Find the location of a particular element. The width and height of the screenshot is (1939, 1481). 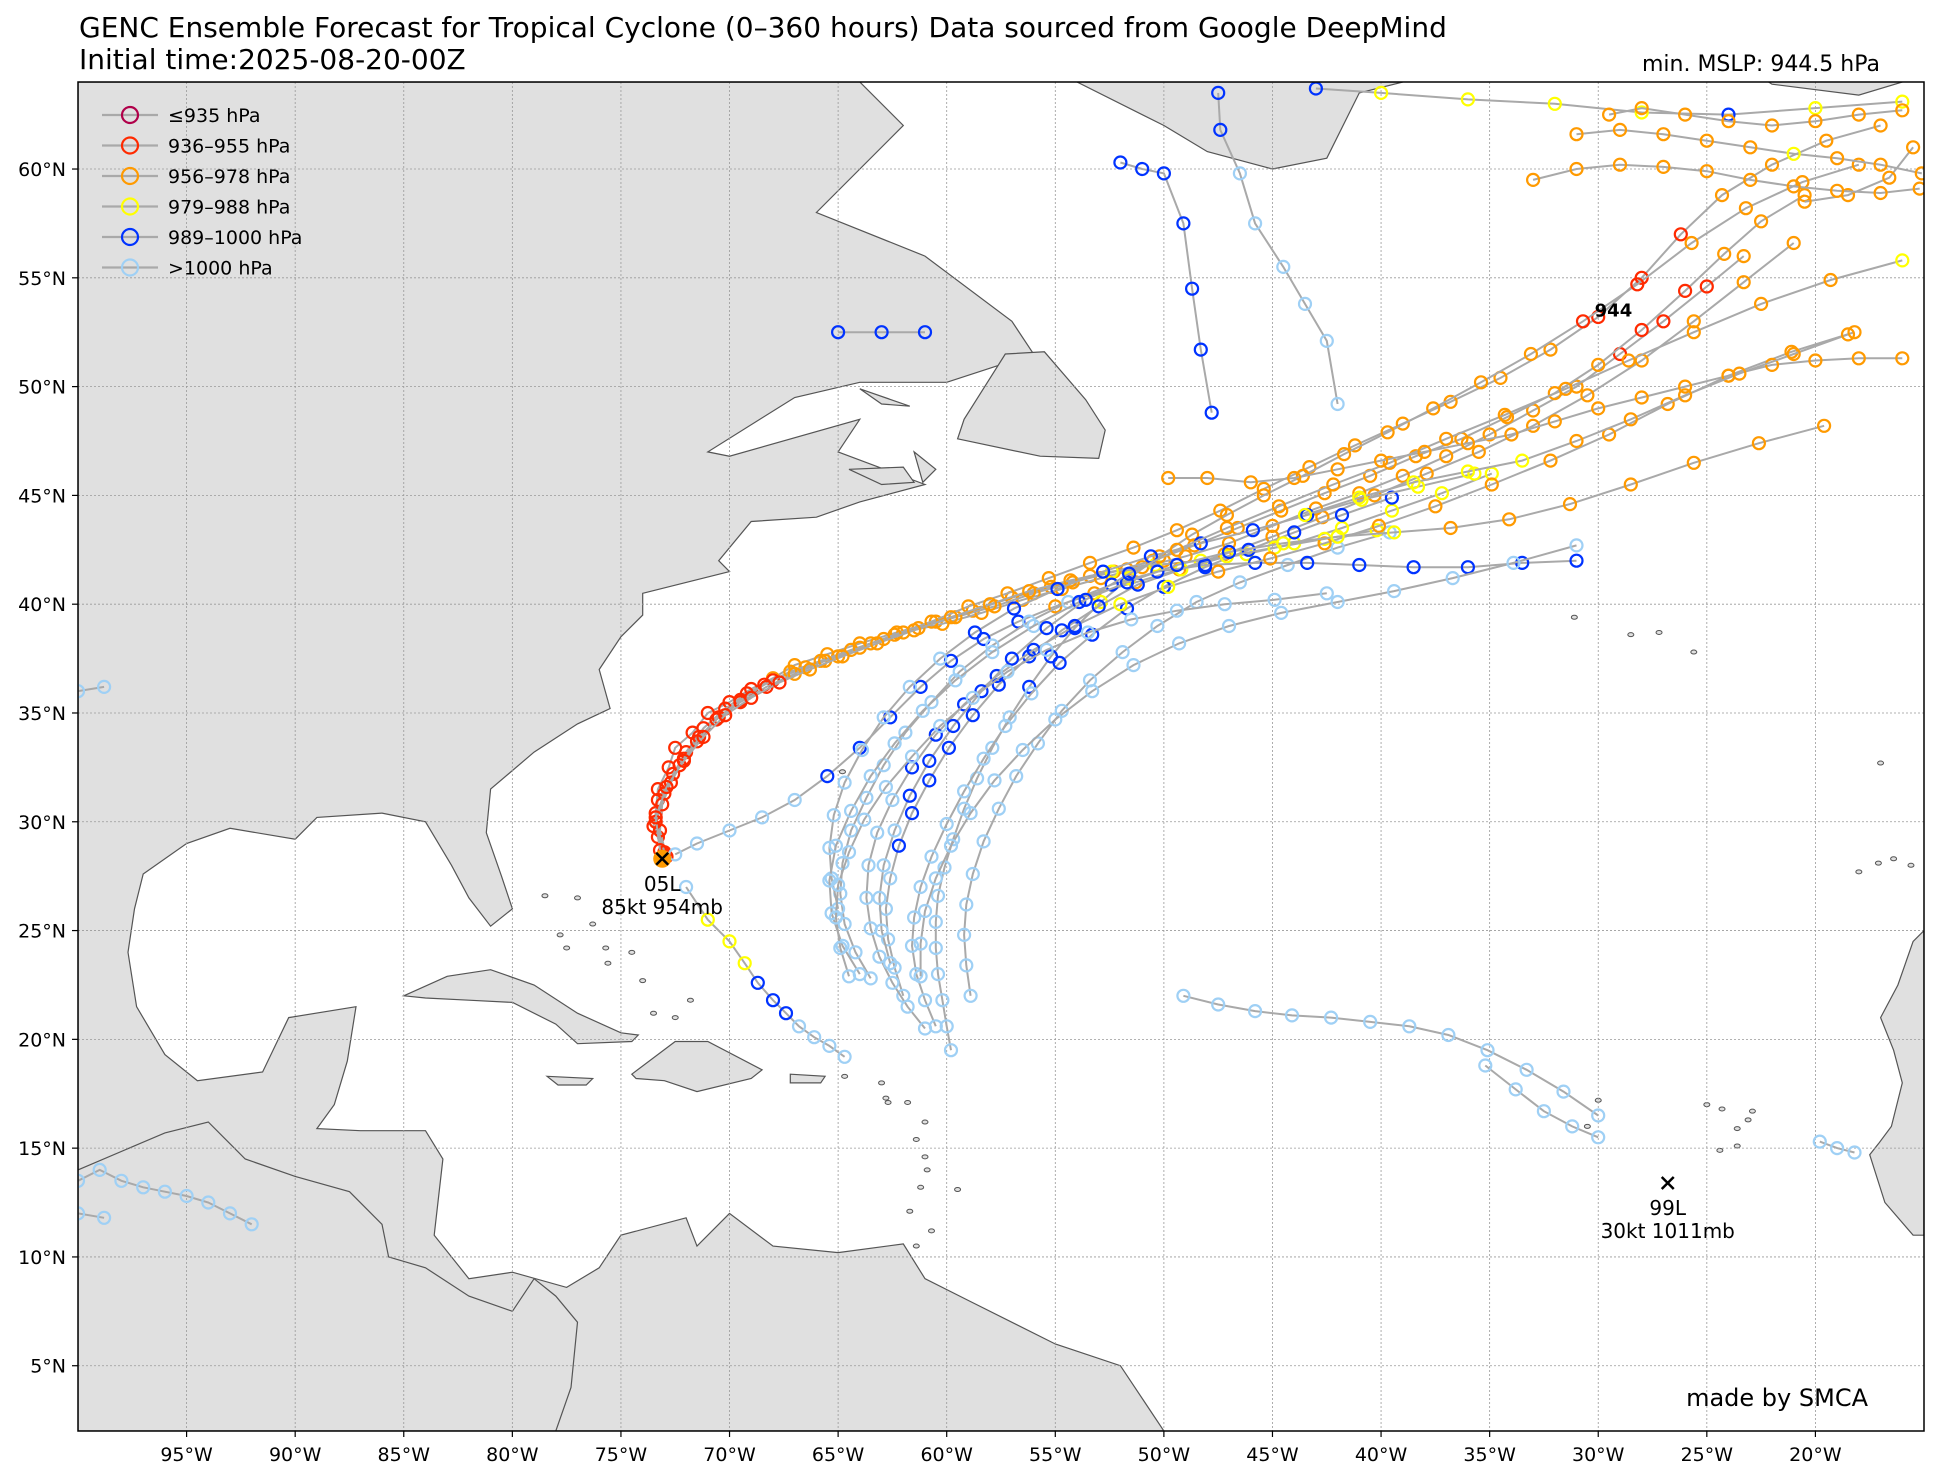

east-track-point is located at coordinates (1819, 1141).